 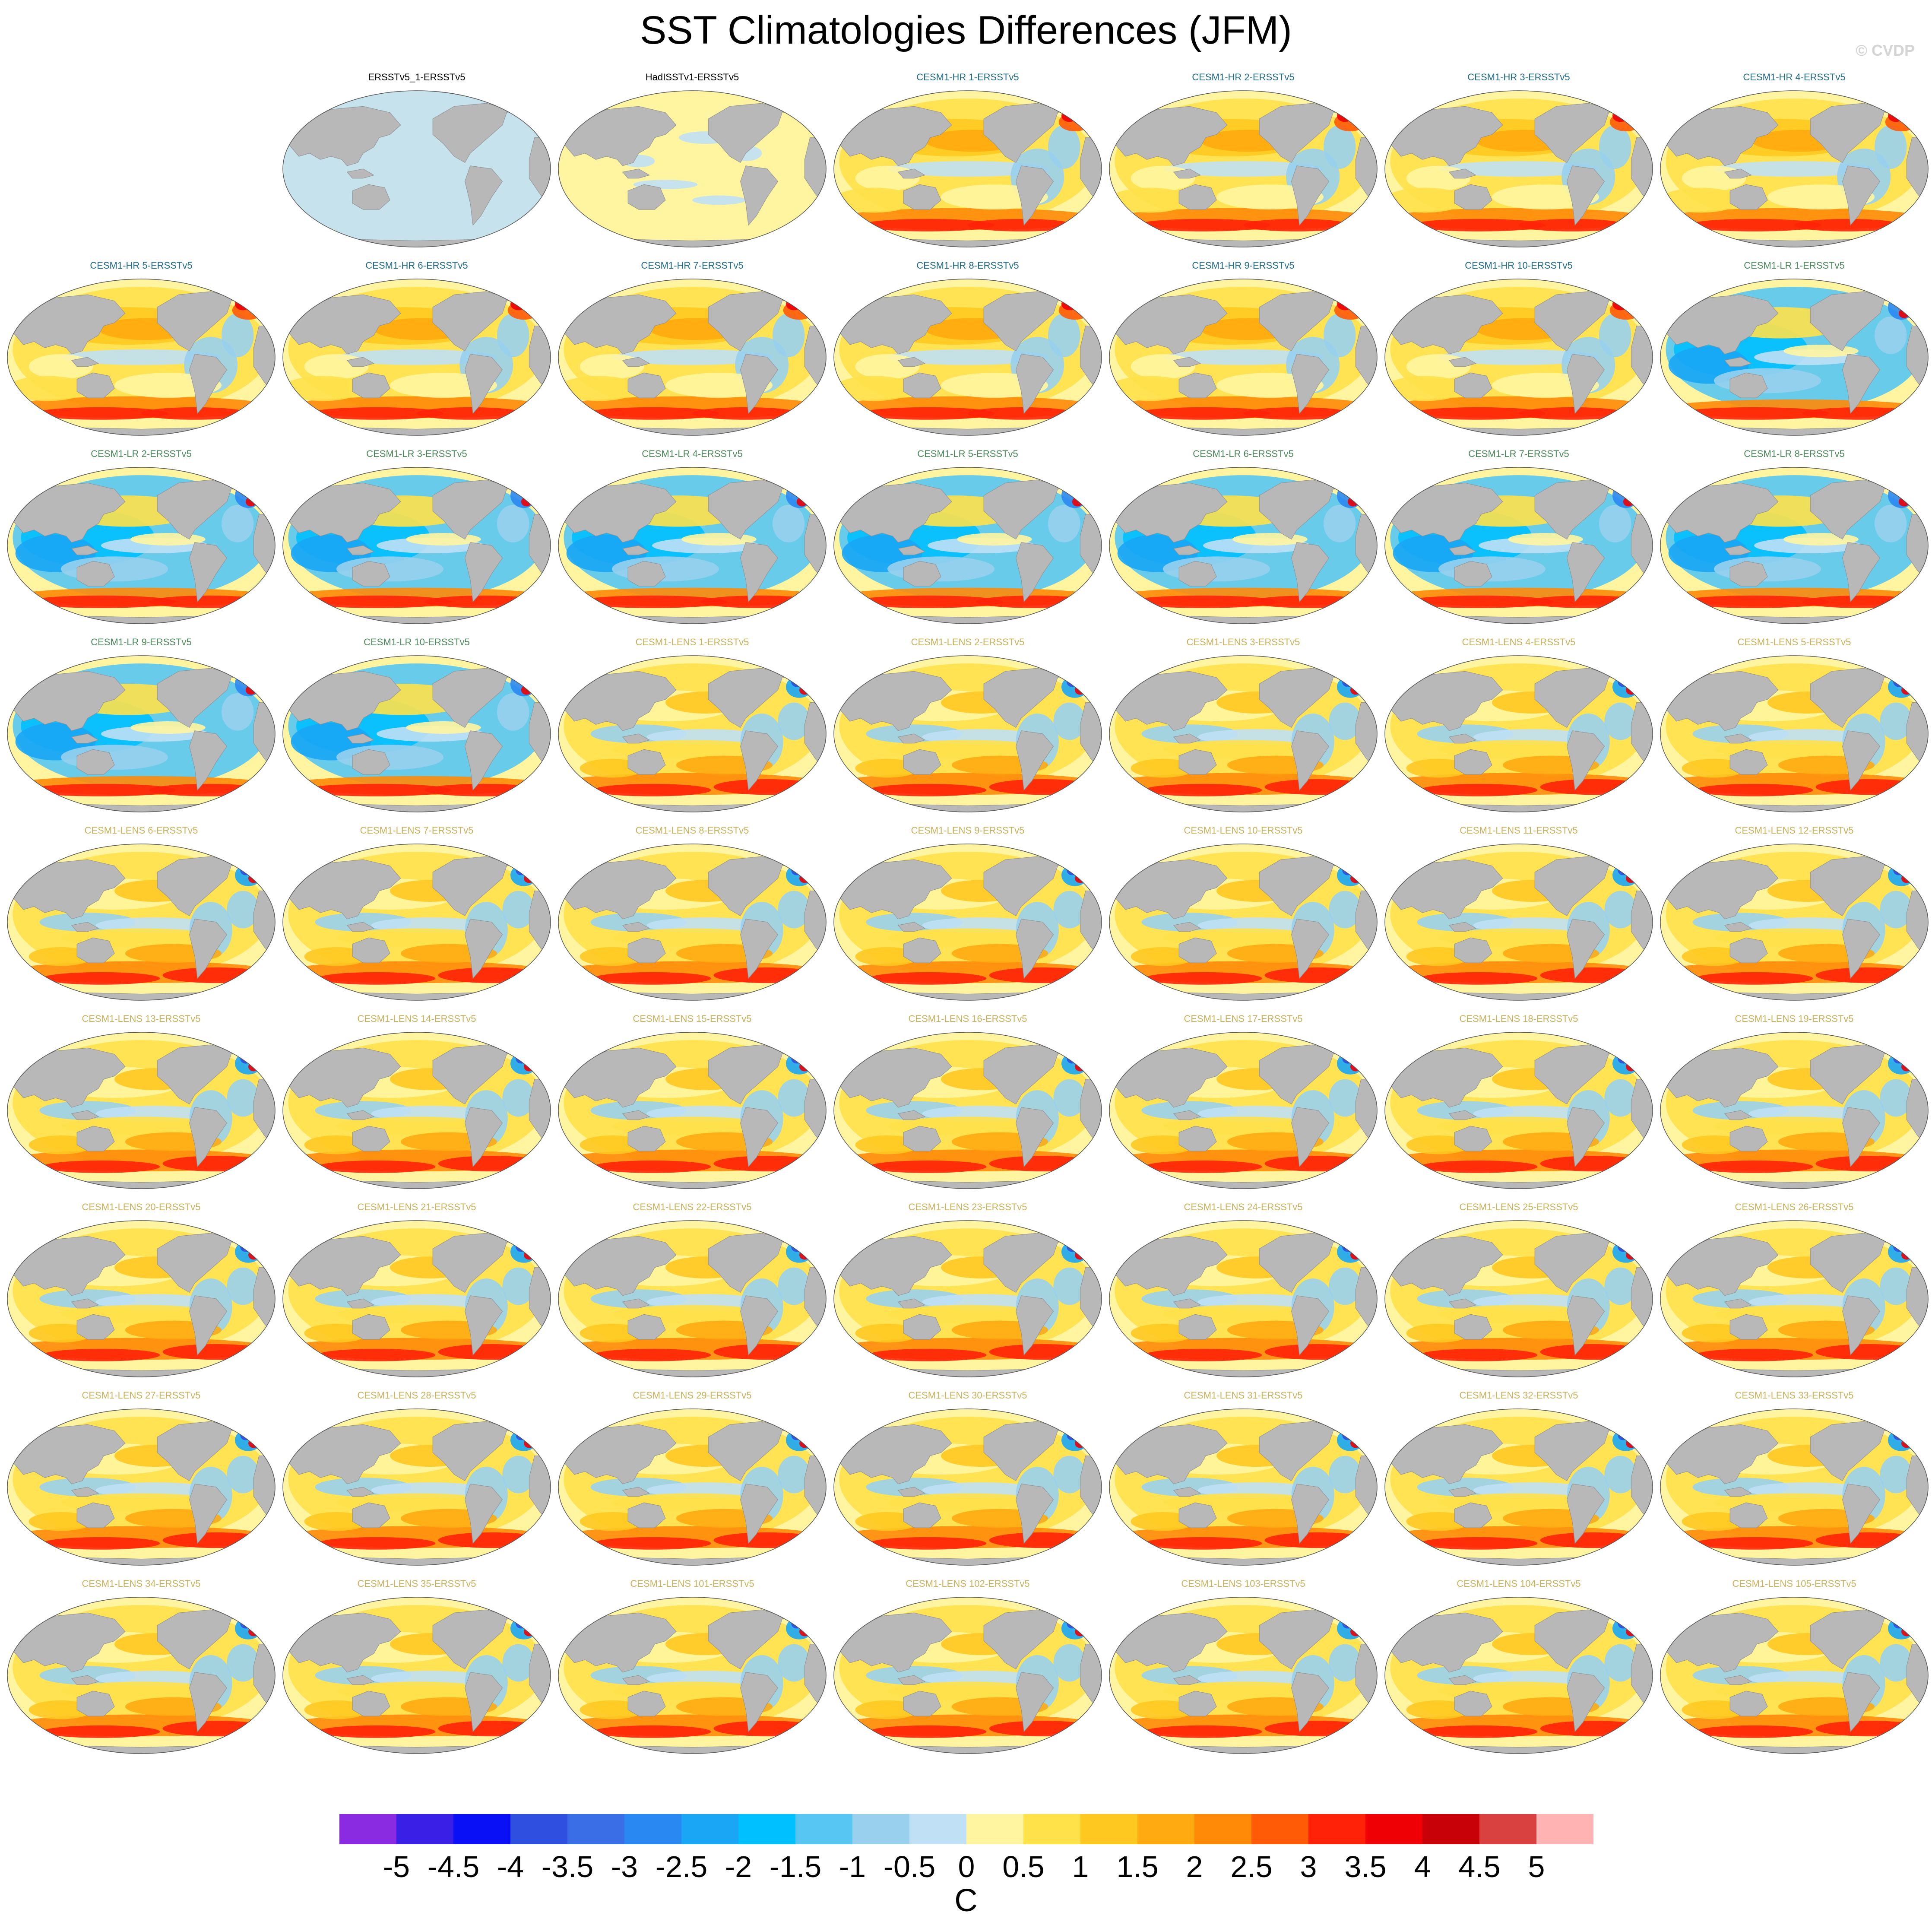 What do you see at coordinates (141, 642) in the screenshot?
I see `panel-title: CESM1-LR 9-ERSSTv5` at bounding box center [141, 642].